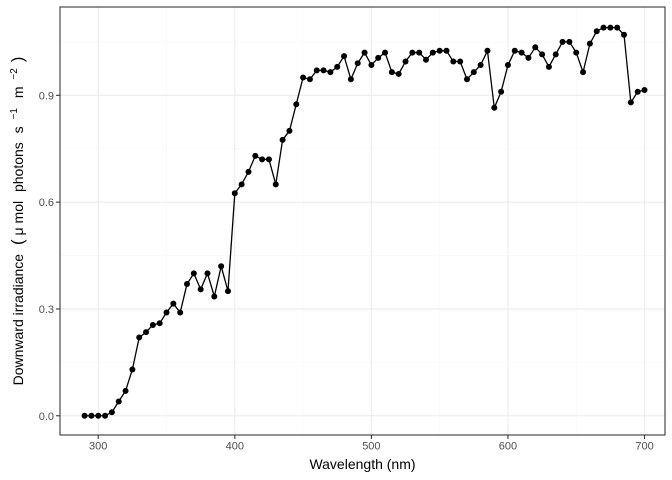 The width and height of the screenshot is (672, 480). I want to click on y-axis-title-mu: μ, so click(18, 231).